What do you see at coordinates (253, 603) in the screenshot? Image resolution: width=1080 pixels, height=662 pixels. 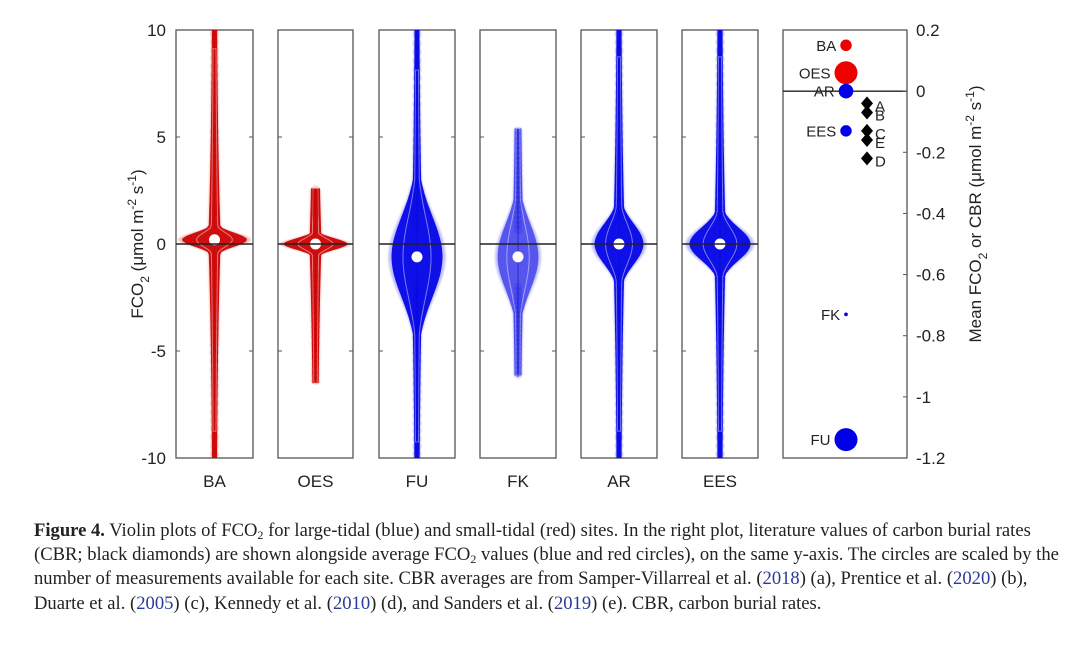 I see `caption-text: ) (c), Kennedy et al. (` at bounding box center [253, 603].